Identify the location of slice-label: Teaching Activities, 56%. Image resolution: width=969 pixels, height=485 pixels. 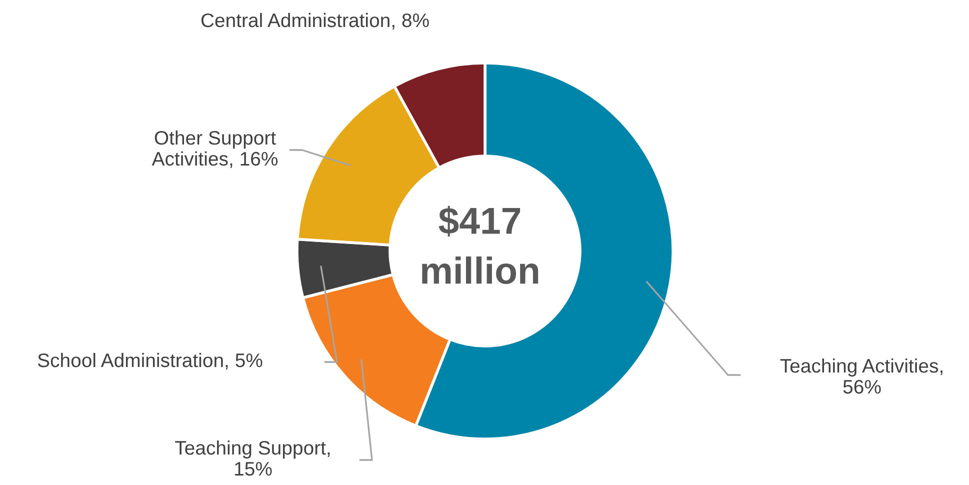
(861, 376).